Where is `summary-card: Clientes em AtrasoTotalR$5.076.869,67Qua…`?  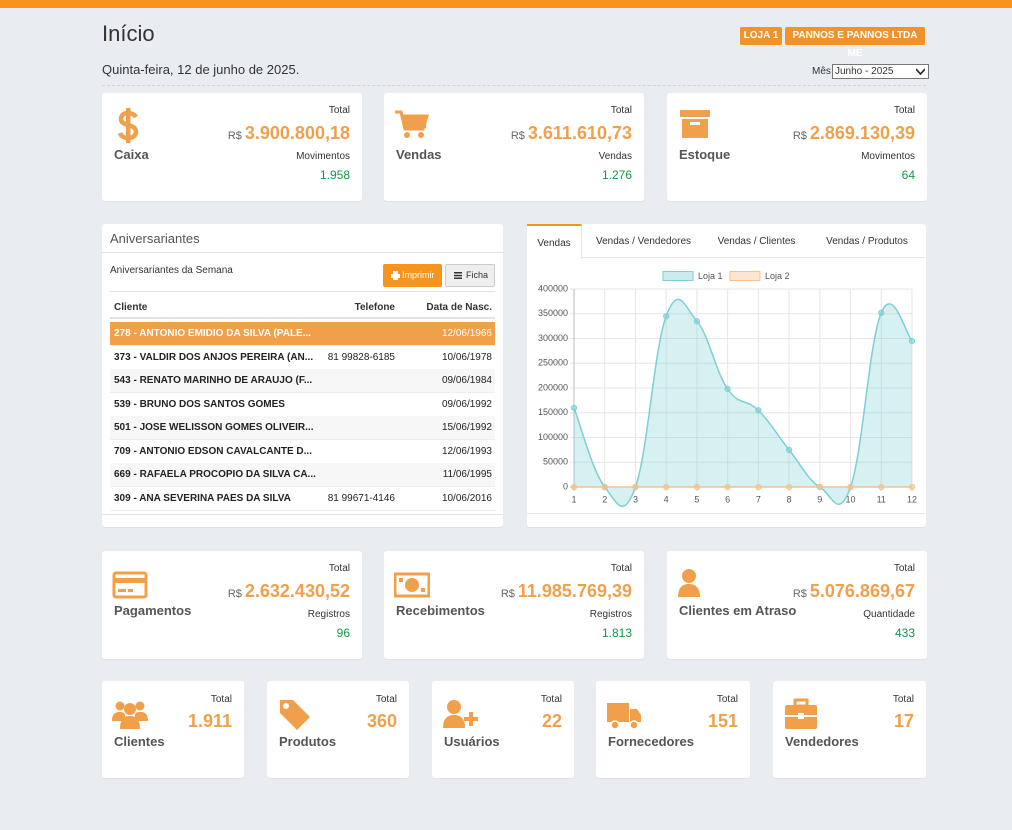
summary-card: Clientes em AtrasoTotalR$5.076.869,67Qua… is located at coordinates (797, 605).